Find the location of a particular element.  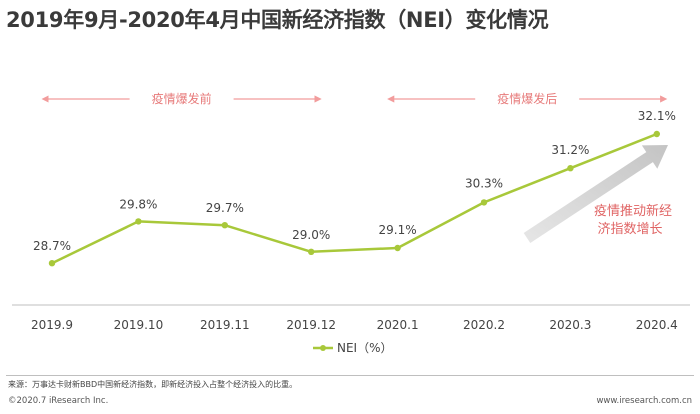

phase-label: 疫情爆发前 is located at coordinates (182, 98).